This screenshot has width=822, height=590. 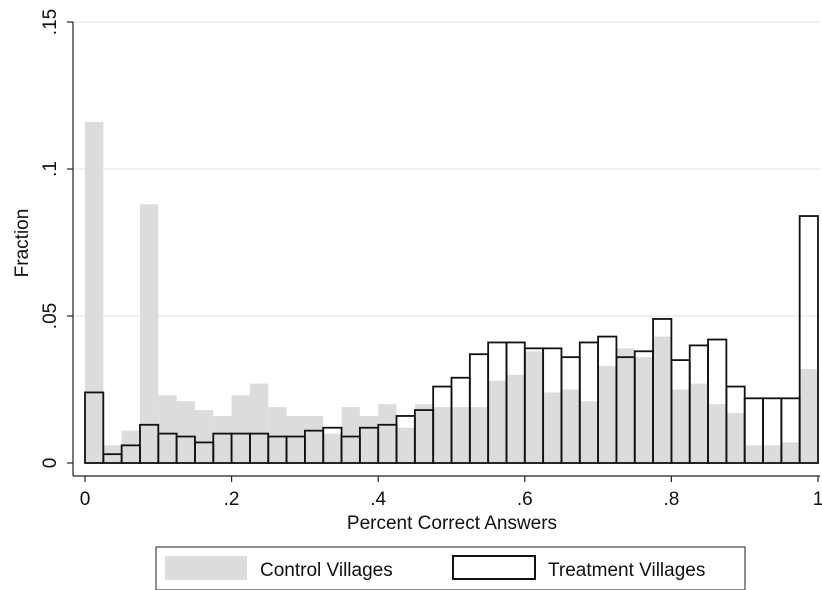 I want to click on y-tick-label: .15, so click(x=50, y=22).